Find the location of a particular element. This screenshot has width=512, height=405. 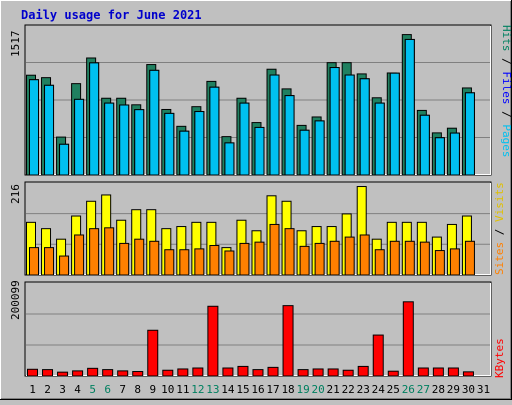

legend-sep-1: / is located at coordinates (506, 61).